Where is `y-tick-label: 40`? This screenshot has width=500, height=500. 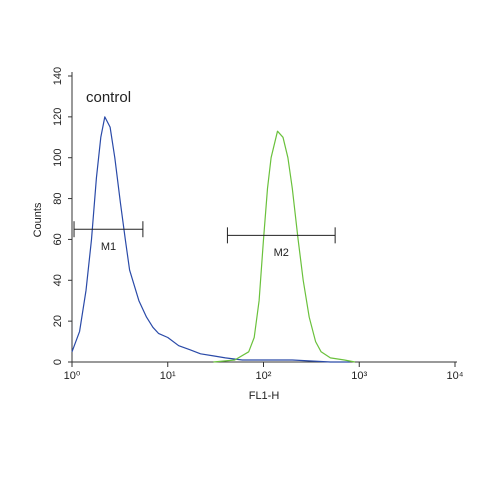 y-tick-label: 40 is located at coordinates (58, 280).